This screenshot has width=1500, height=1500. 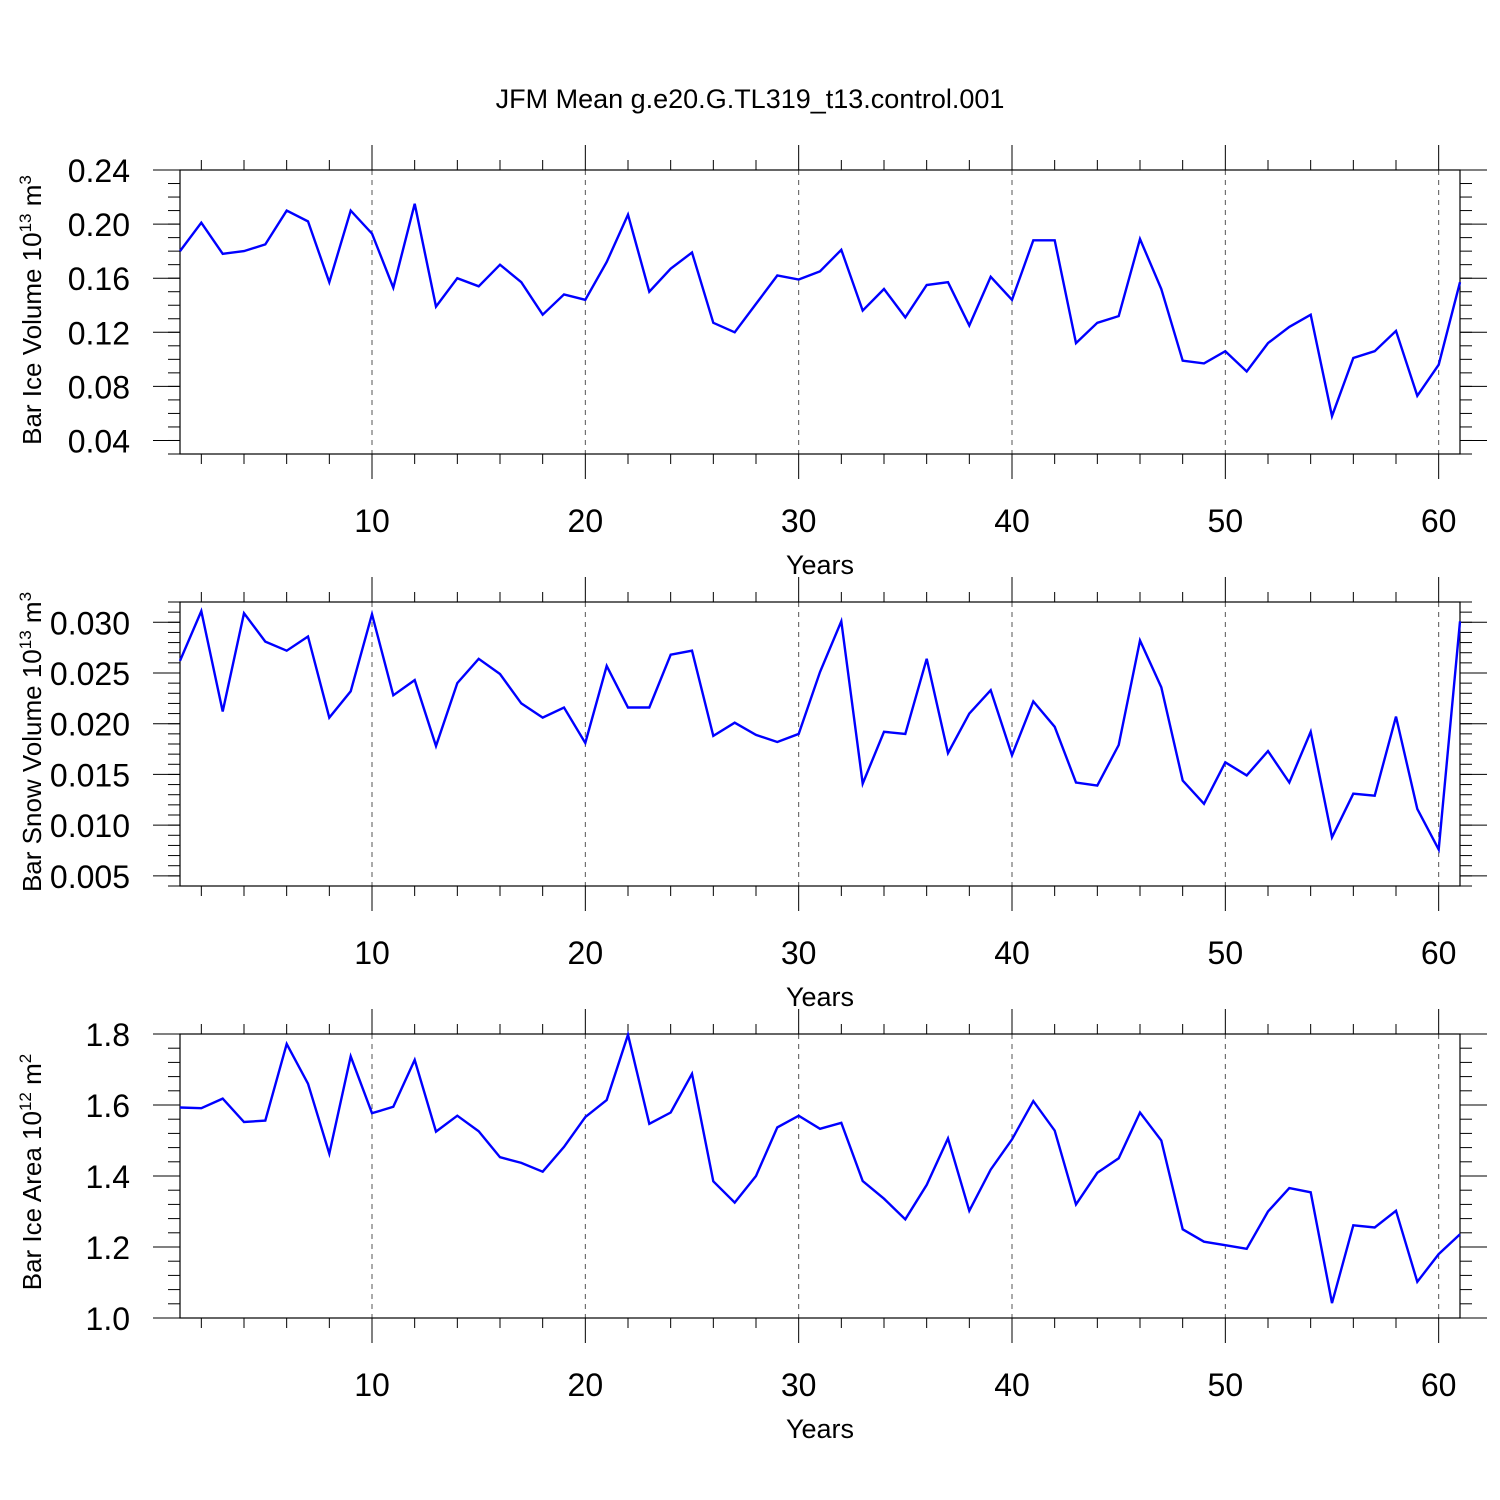 I want to click on y-axis-label: Bar Ice Area 1012 m2, so click(x=31, y=1172).